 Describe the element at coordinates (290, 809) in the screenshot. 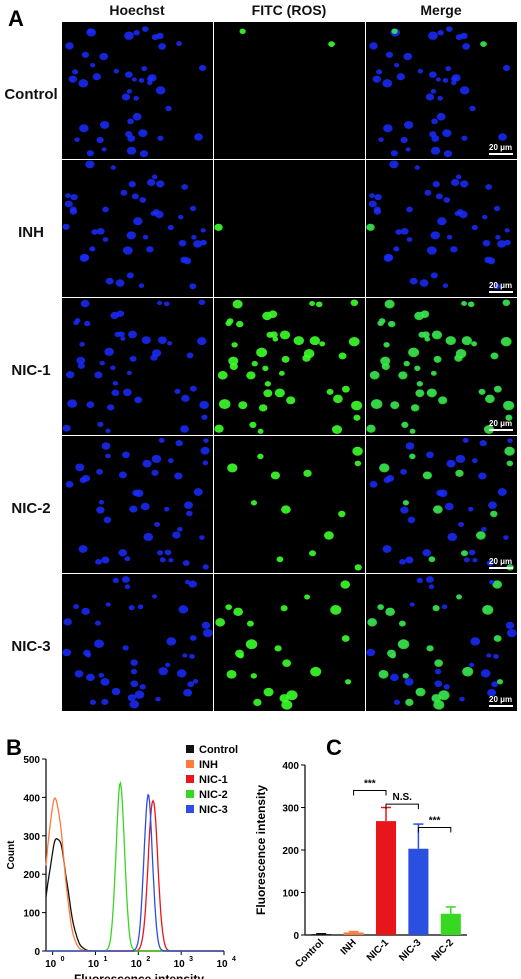

I see `y-tick-label: 300` at that location.